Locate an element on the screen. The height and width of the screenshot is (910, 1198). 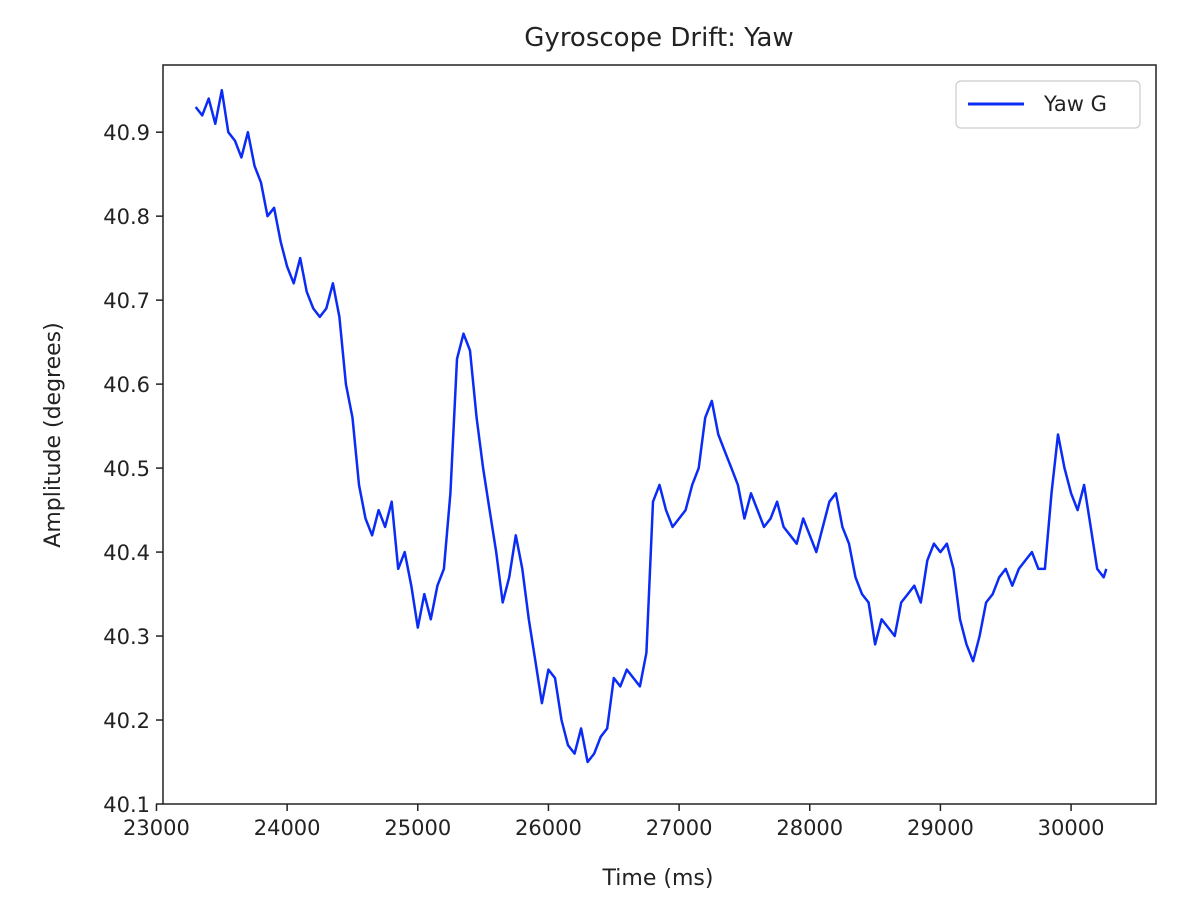
y-axis-label: Amplitude (degrees) is located at coordinates (53, 434).